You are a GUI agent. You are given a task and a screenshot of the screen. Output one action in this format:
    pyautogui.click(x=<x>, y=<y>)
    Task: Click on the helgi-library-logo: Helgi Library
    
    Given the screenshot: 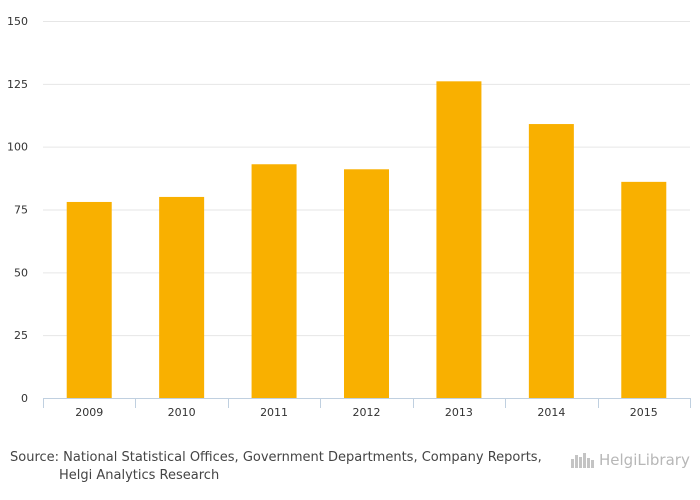 What is the action you would take?
    pyautogui.click(x=630, y=460)
    